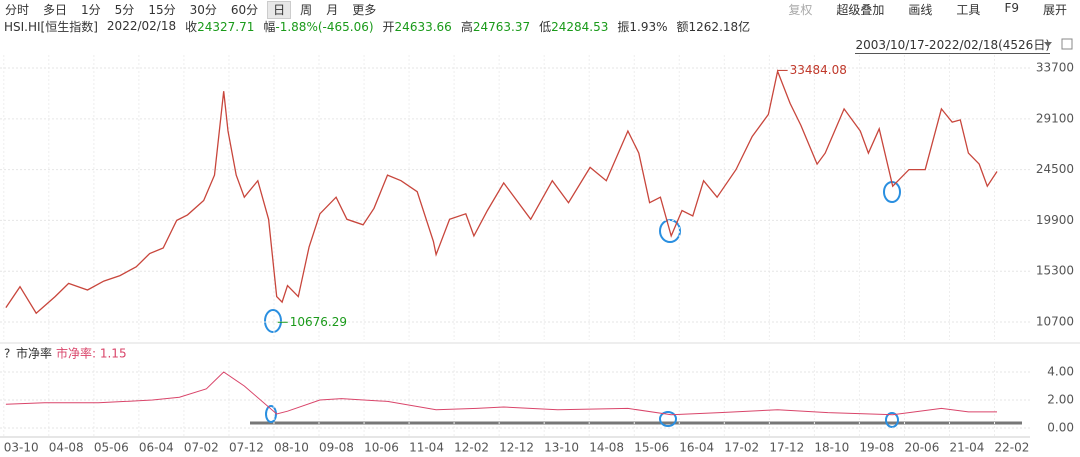  What do you see at coordinates (55, 9) in the screenshot?
I see `period-tab: 多日` at bounding box center [55, 9].